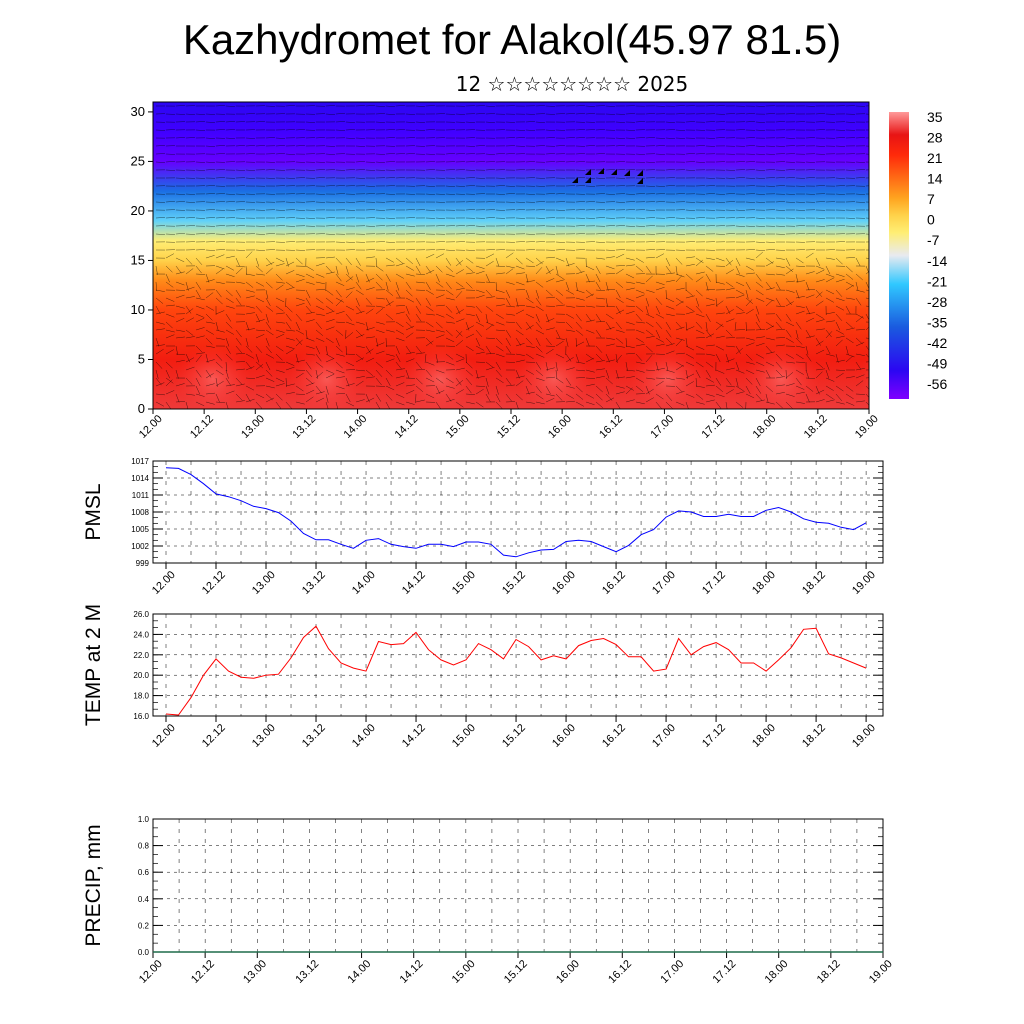  I want to click on x-tick-label: 16.12, so click(614, 583).